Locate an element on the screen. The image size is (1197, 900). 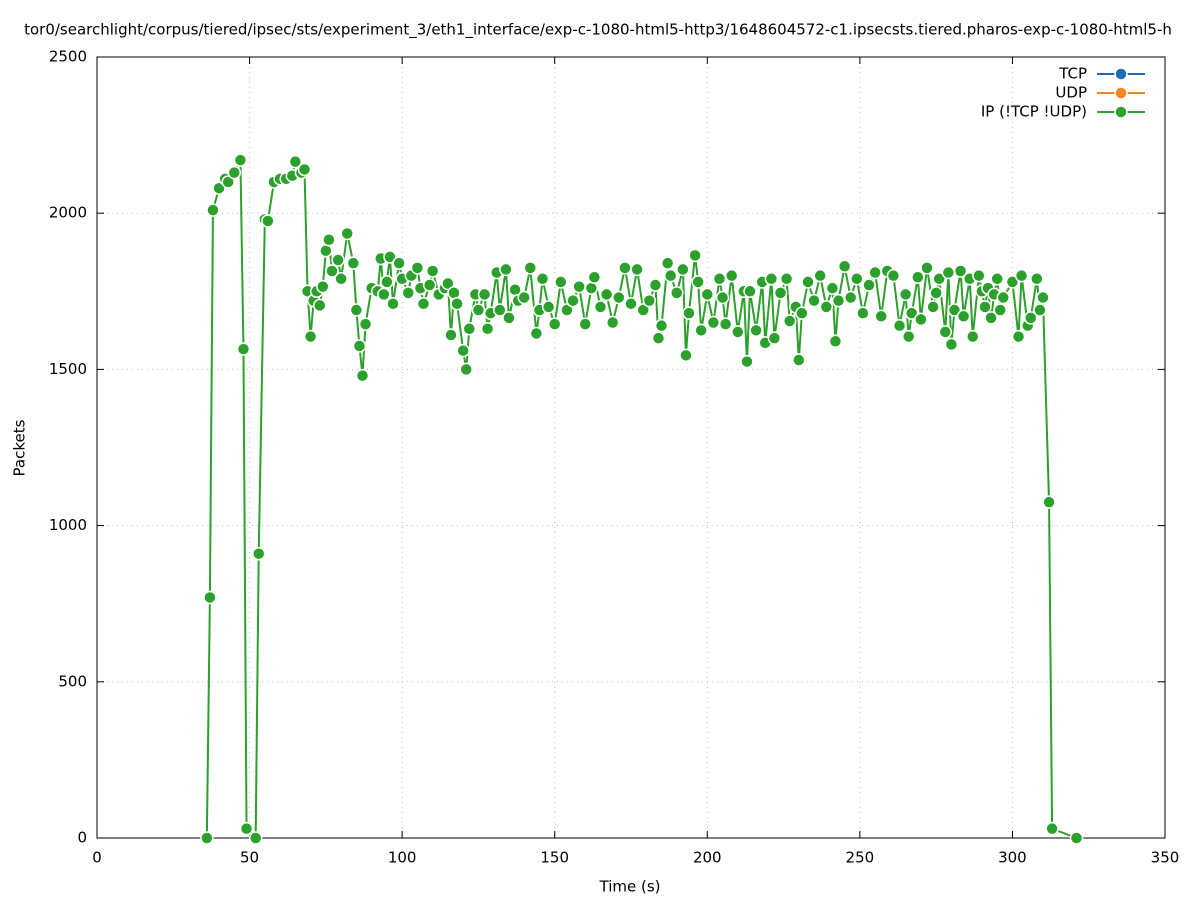
y-tick-label: 2500 is located at coordinates (68, 57).